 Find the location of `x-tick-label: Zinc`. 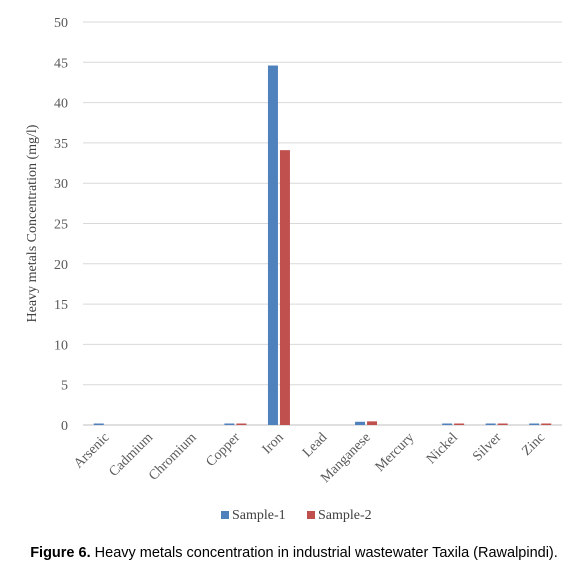

x-tick-label: Zinc is located at coordinates (533, 444).